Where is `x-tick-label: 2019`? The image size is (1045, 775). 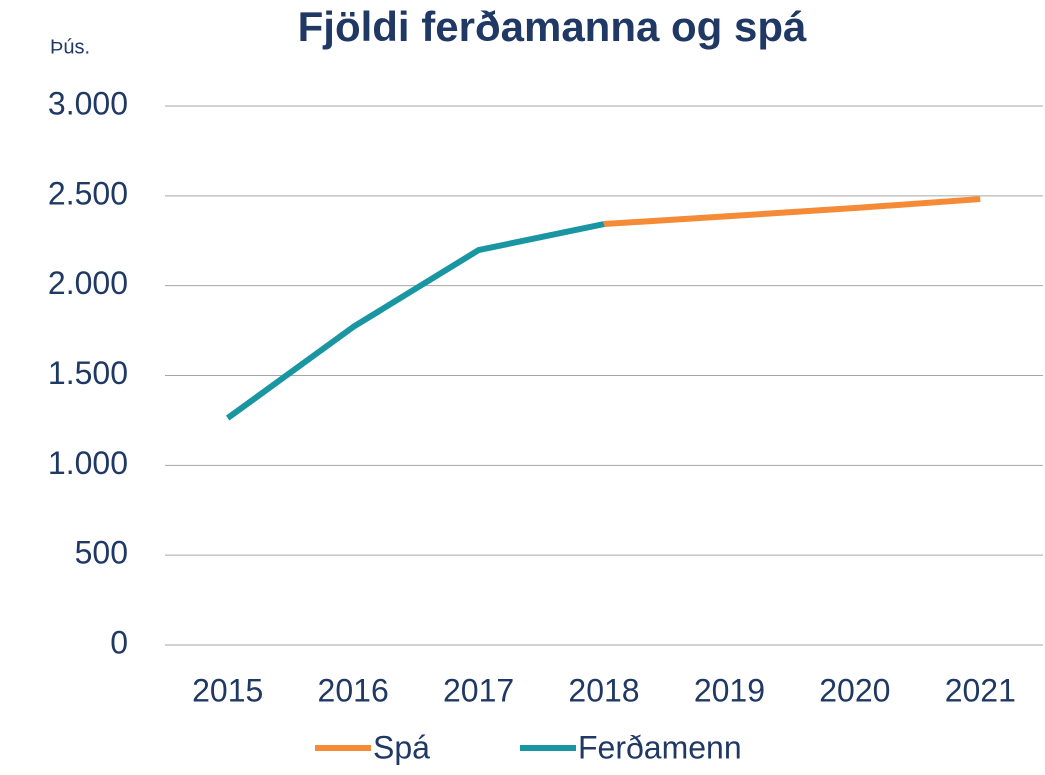 x-tick-label: 2019 is located at coordinates (729, 690).